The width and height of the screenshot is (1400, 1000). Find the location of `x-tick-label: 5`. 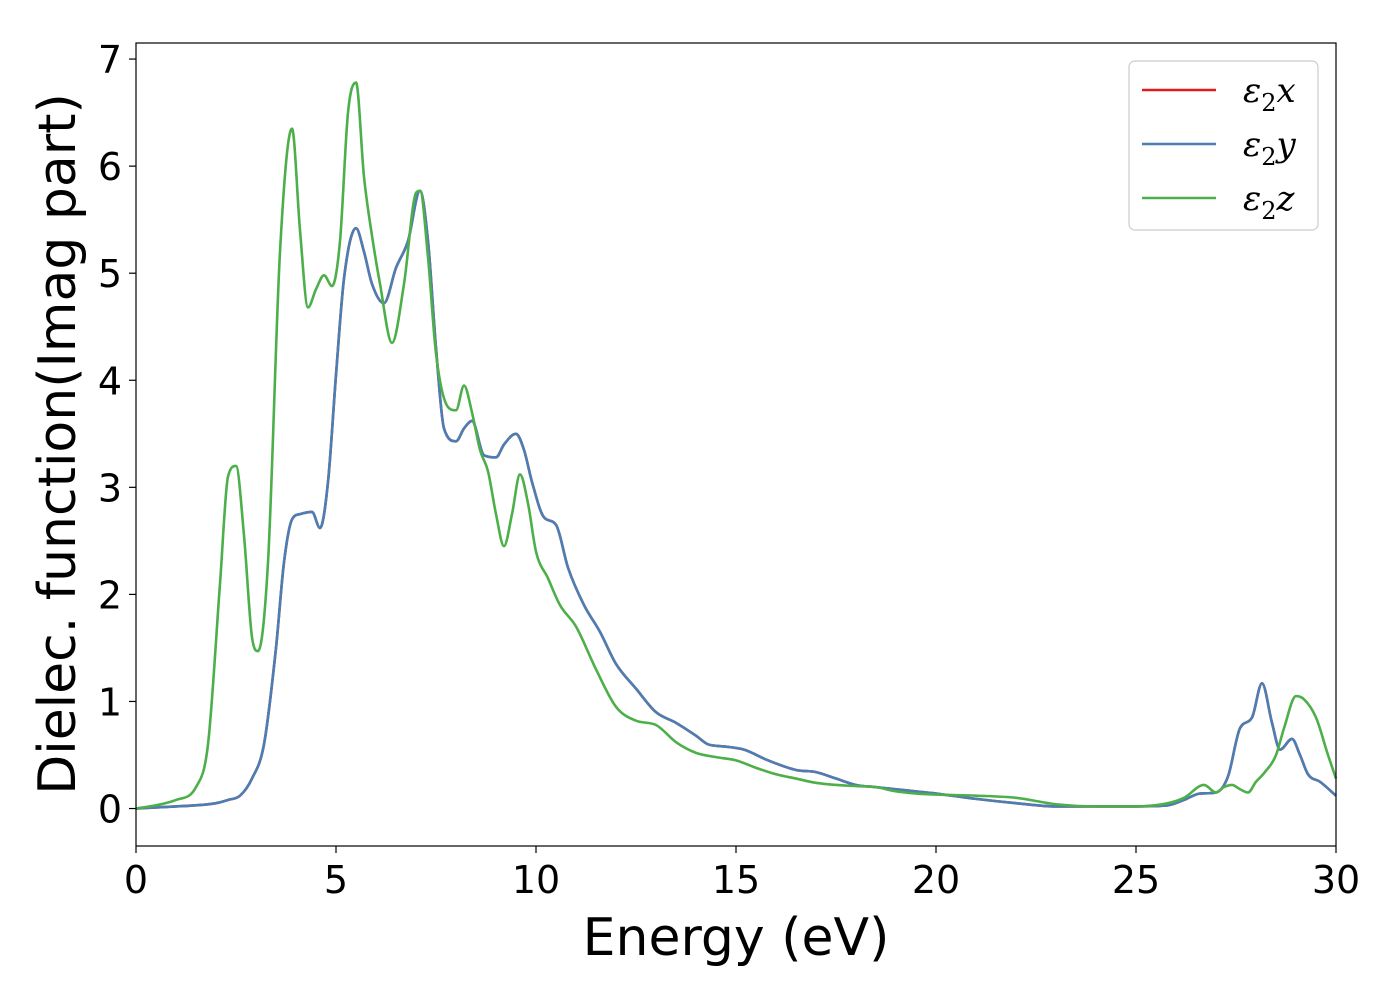

x-tick-label: 5 is located at coordinates (336, 880).